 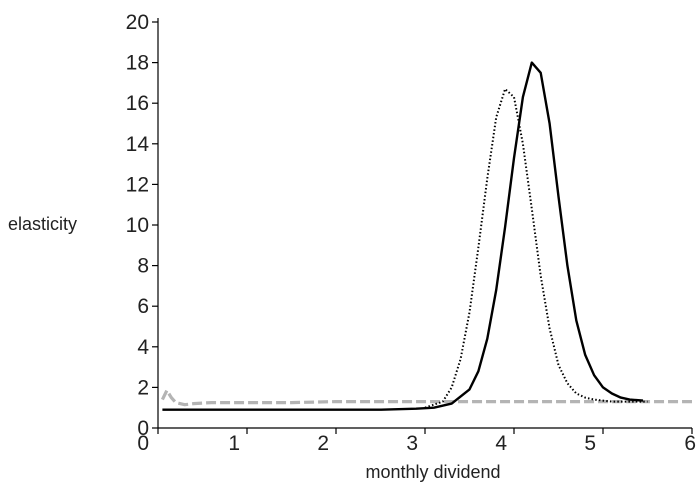 I want to click on y-tick-label: 14, so click(x=138, y=144).